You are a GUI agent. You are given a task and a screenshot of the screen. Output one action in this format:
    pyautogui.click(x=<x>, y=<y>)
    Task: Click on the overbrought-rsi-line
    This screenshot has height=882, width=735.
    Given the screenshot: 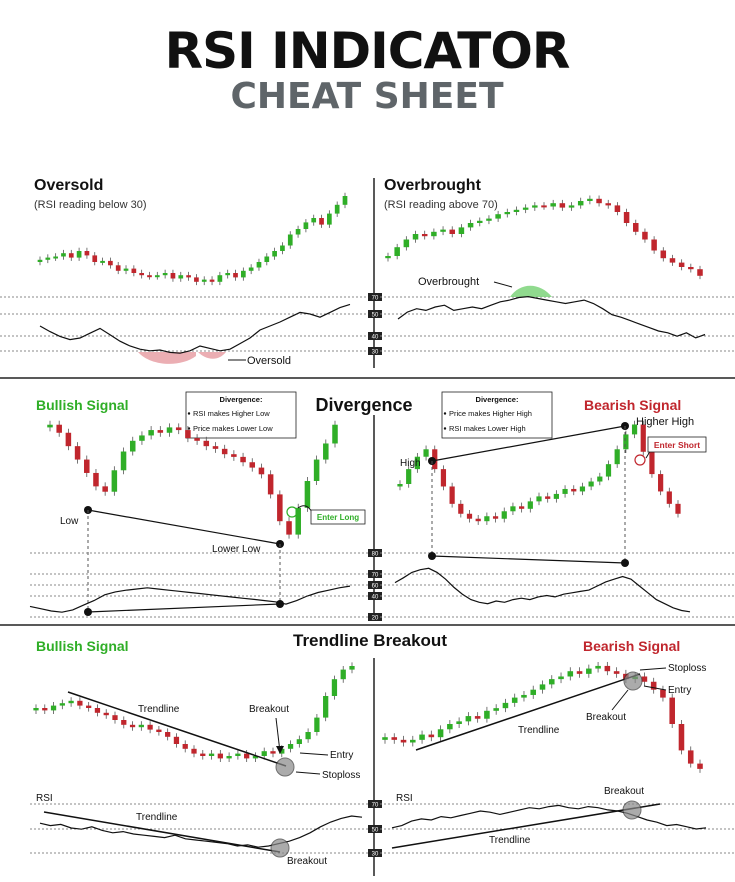 What is the action you would take?
    pyautogui.click(x=551, y=317)
    